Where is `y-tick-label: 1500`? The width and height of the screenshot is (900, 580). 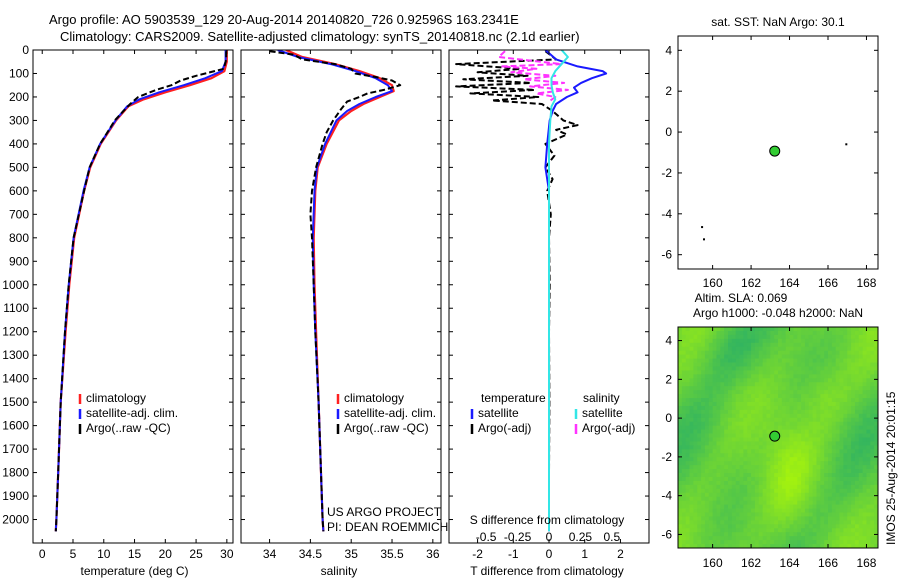
y-tick-label: 1500 is located at coordinates (15, 402).